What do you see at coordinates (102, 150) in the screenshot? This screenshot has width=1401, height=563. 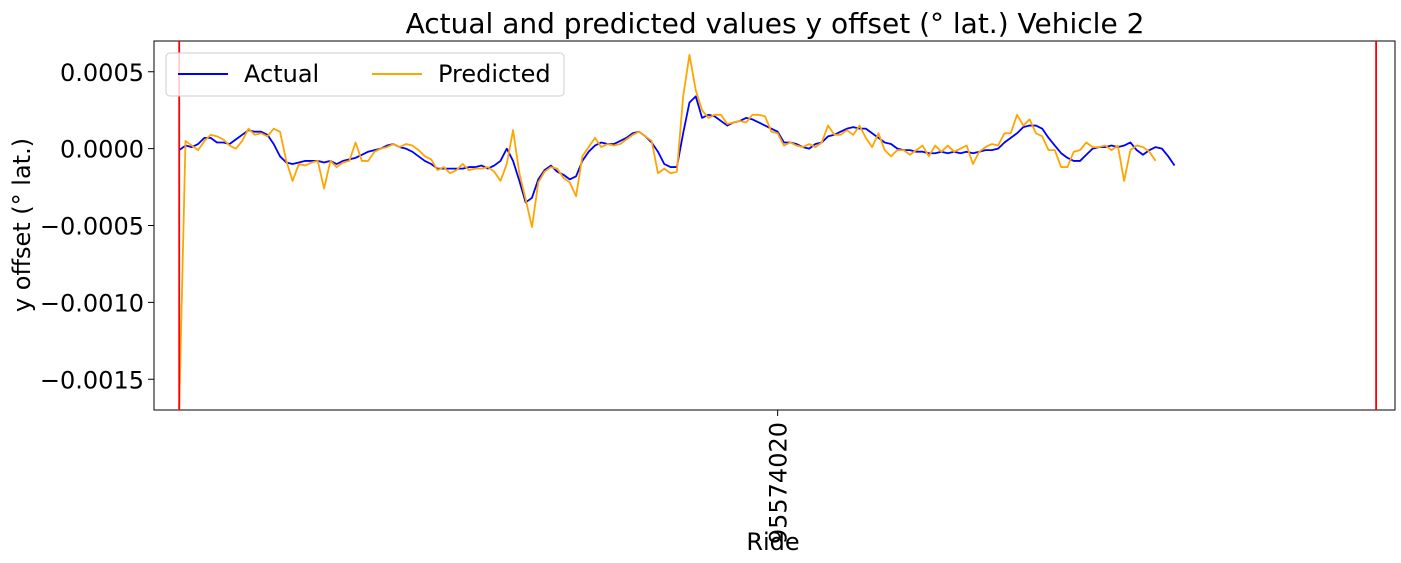 I see `y-tick-label: 0.0000` at bounding box center [102, 150].